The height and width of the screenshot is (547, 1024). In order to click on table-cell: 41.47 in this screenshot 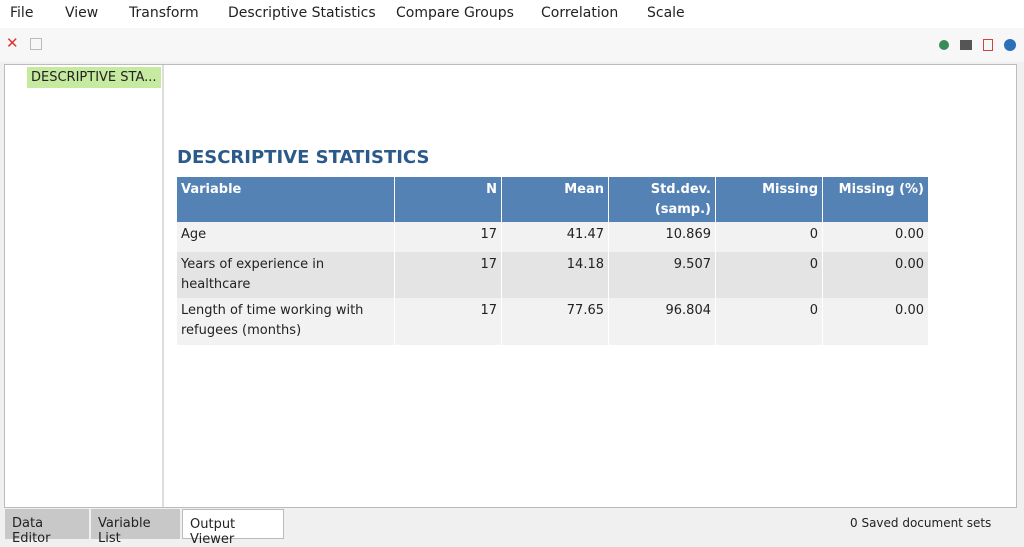, I will do `click(555, 237)`.